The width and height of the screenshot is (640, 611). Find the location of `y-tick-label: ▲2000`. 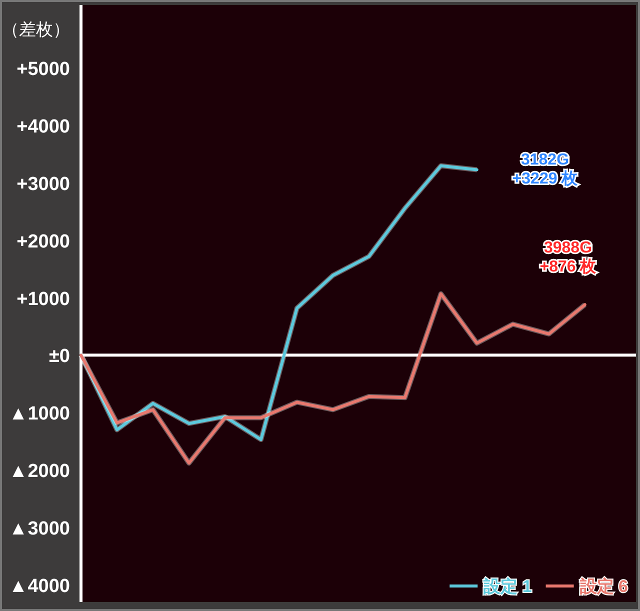

y-tick-label: ▲2000 is located at coordinates (39, 471).